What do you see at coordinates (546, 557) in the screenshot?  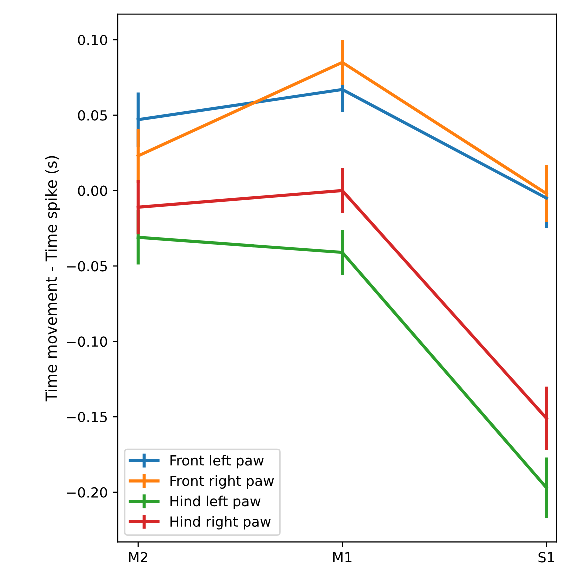 I see `x-tick-label: S1` at bounding box center [546, 557].